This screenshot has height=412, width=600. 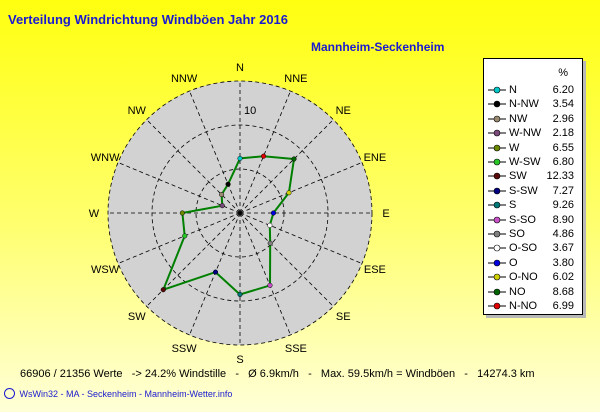 I want to click on legend-label: W-NW, so click(x=525, y=133).